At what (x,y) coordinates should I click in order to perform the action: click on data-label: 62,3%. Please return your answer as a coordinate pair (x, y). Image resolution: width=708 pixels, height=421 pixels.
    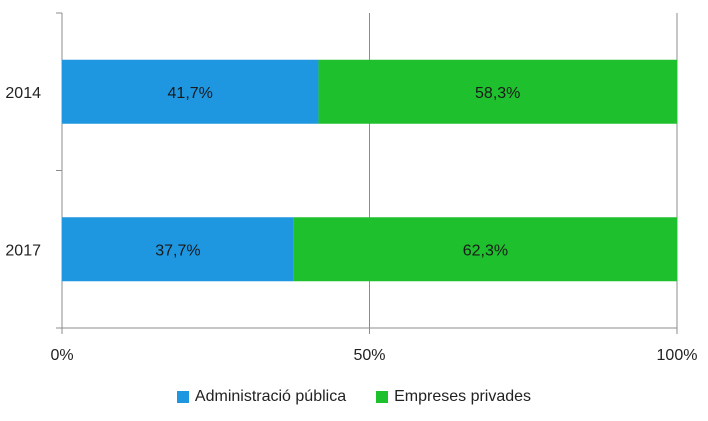
    Looking at the image, I should click on (485, 250).